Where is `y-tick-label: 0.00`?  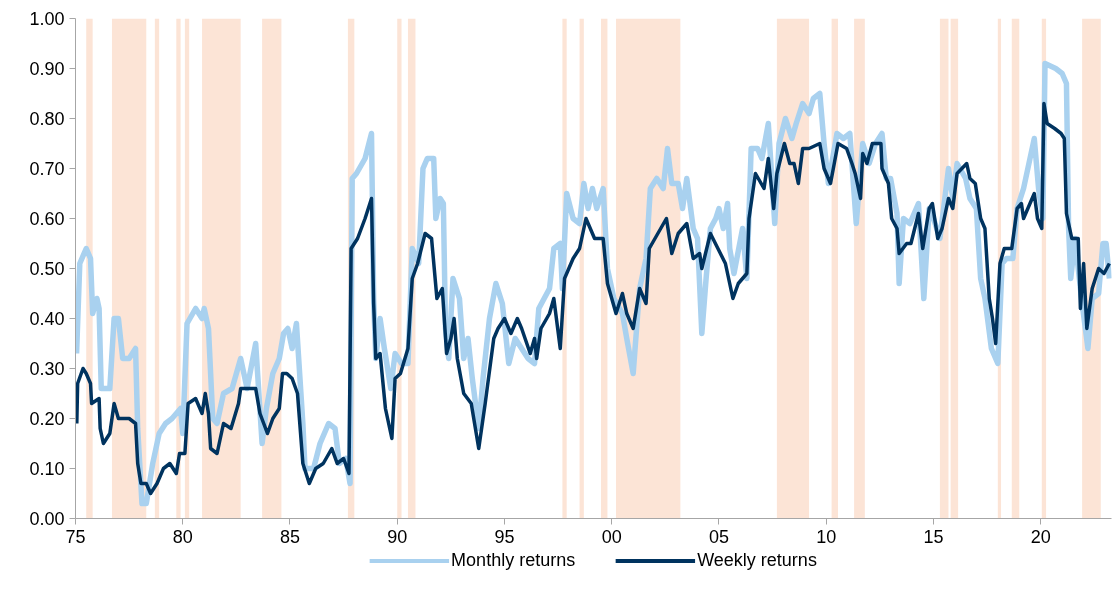 y-tick-label: 0.00 is located at coordinates (47, 519).